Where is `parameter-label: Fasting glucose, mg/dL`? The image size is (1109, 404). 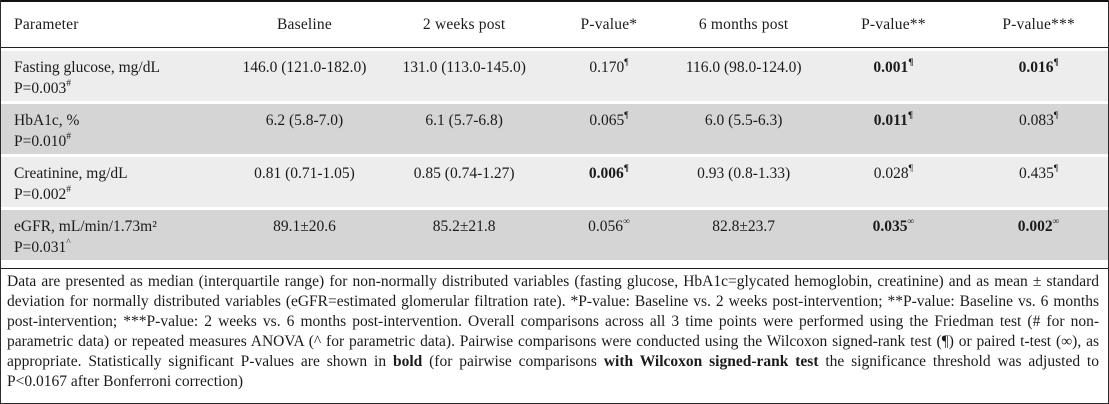 parameter-label: Fasting glucose, mg/dL is located at coordinates (87, 67).